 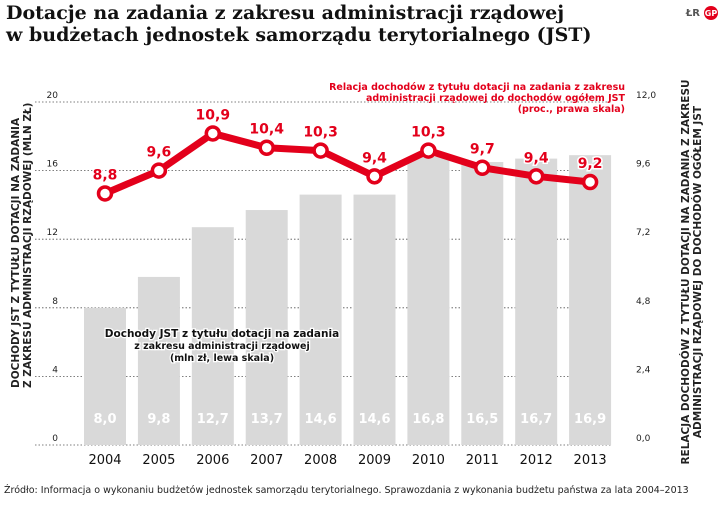 What do you see at coordinates (428, 419) in the screenshot?
I see `bar-value-label: 16,8` at bounding box center [428, 419].